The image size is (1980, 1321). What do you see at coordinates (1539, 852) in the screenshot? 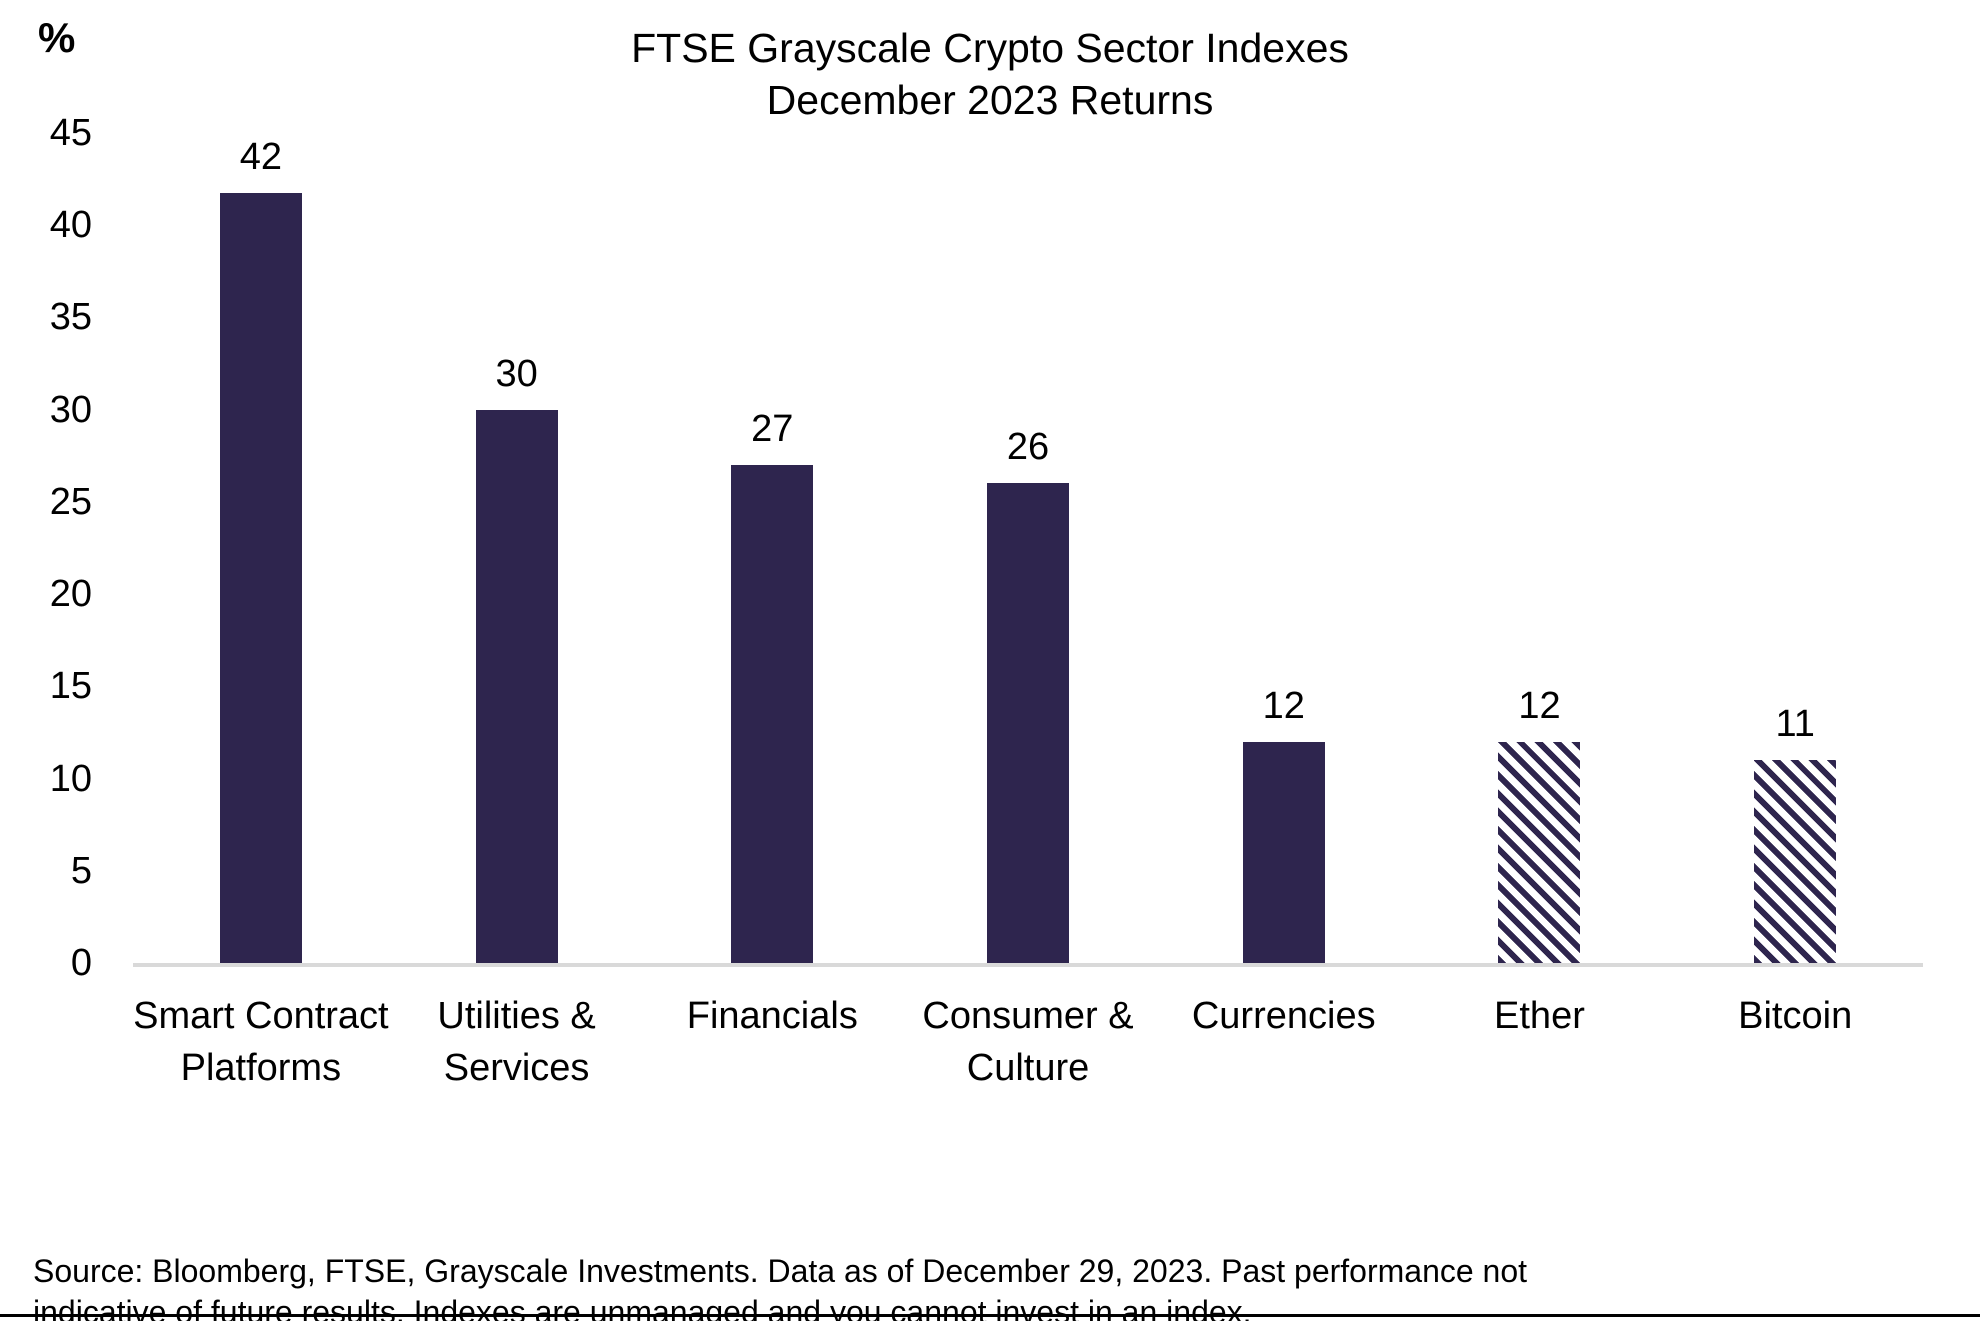
I see `bar-ether` at bounding box center [1539, 852].